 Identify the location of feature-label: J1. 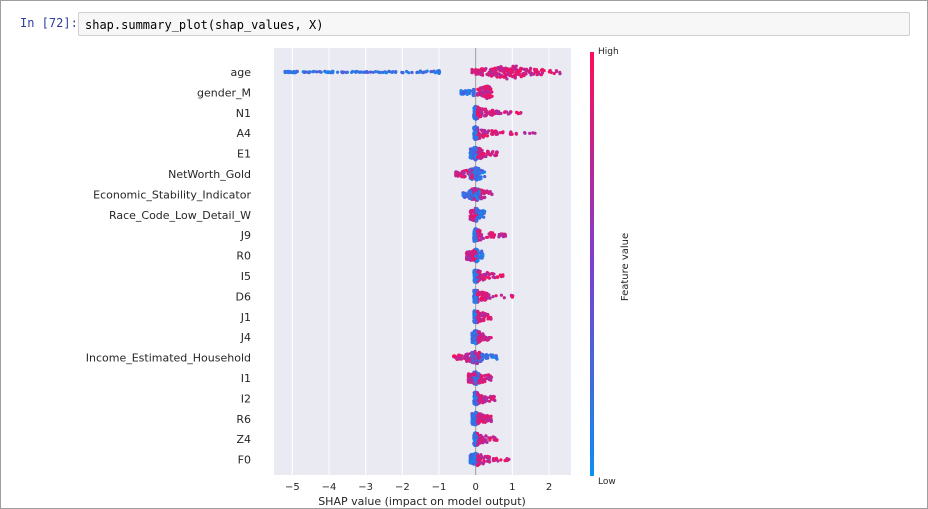
(245, 317).